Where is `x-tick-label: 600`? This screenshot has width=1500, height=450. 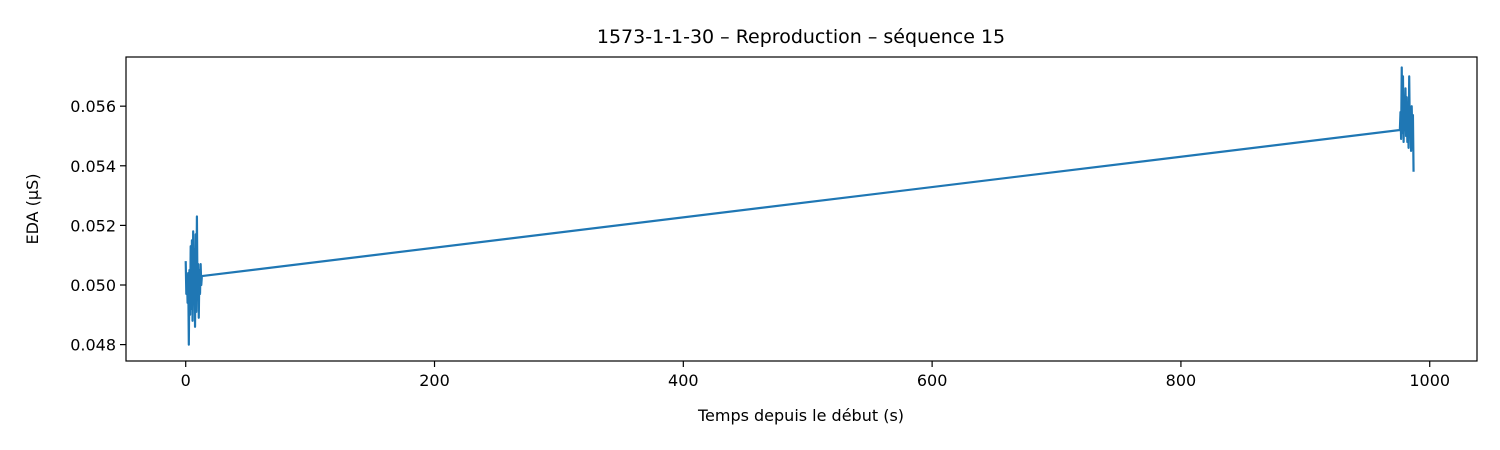 x-tick-label: 600 is located at coordinates (932, 380).